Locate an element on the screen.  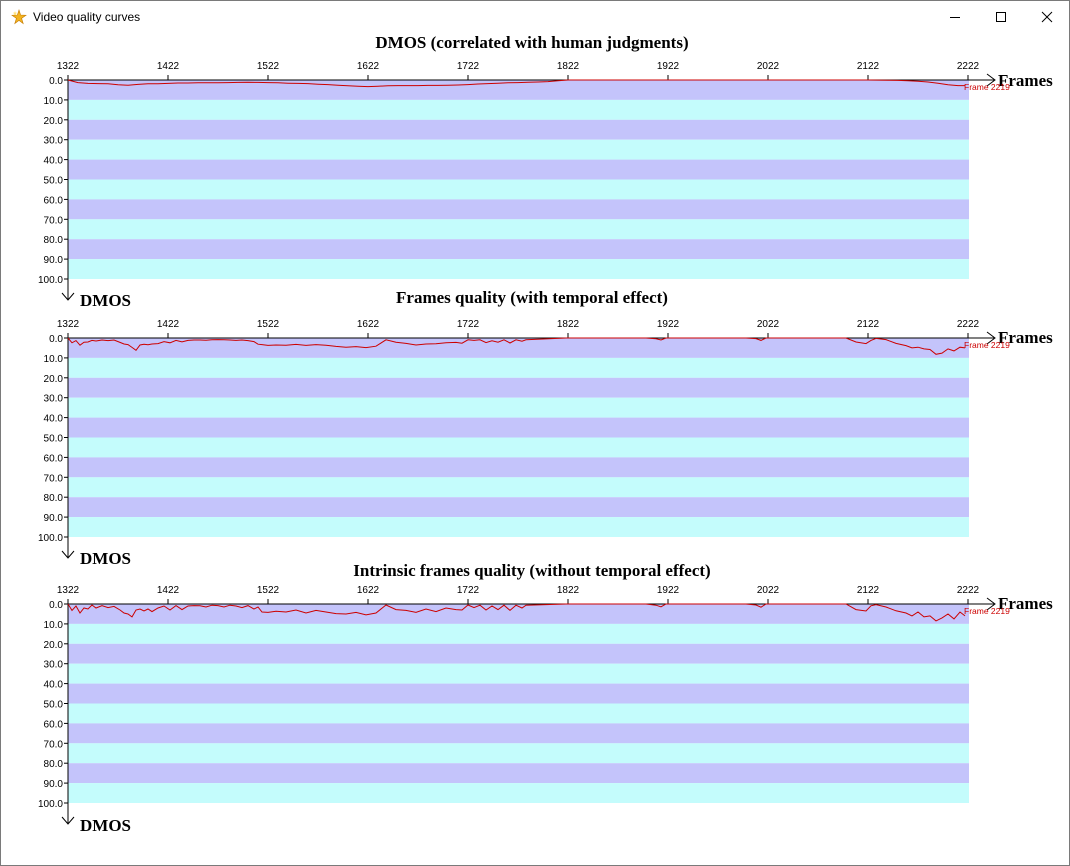
chart-2-y-tick-label: 10.0 is located at coordinates (54, 359).